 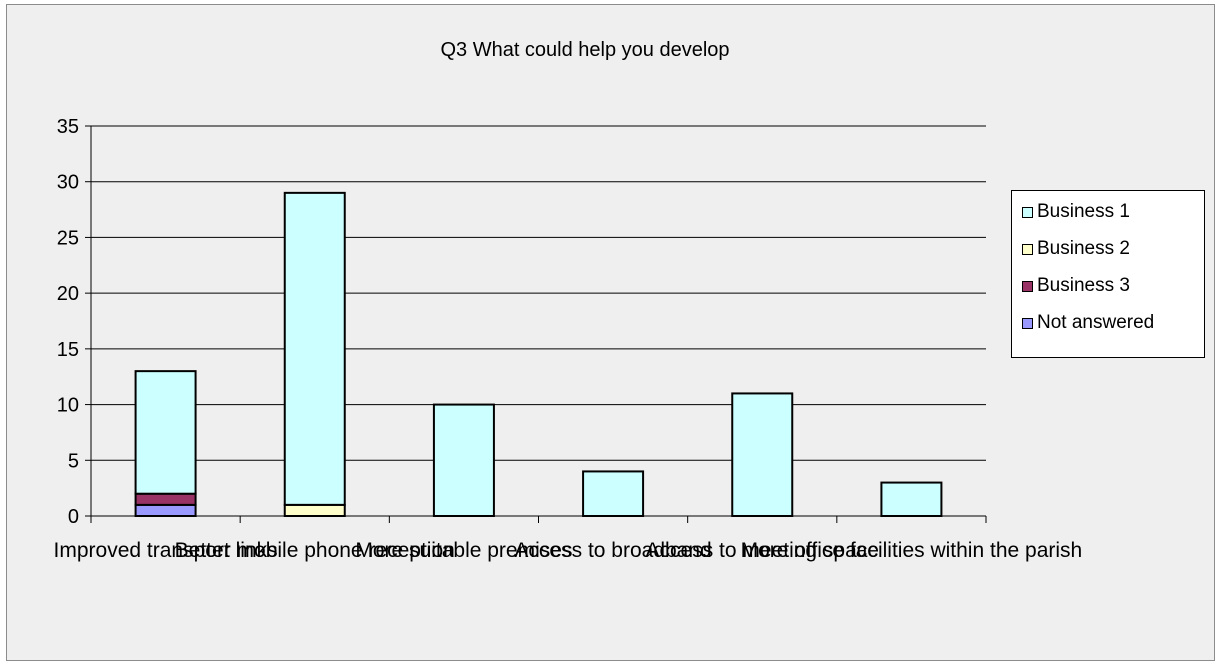 I want to click on legend-label: Not answered, so click(x=1096, y=322).